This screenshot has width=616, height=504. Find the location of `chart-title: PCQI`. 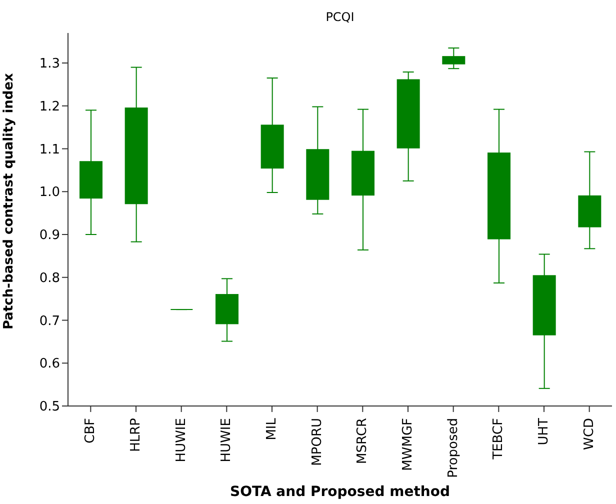

chart-title: PCQI is located at coordinates (340, 17).